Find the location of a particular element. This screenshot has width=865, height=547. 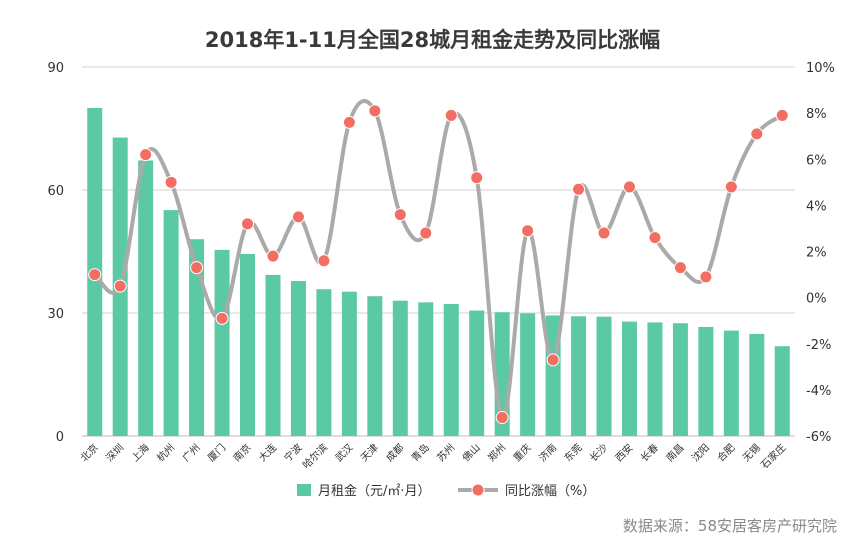

category-label: 青岛 is located at coordinates (420, 452).